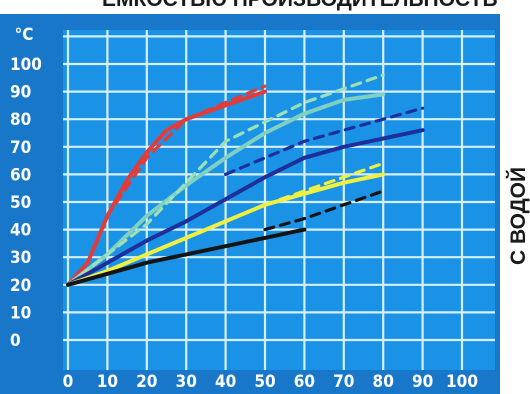 Image resolution: width=530 pixels, height=394 pixels. I want to click on y-tick-label: 100, so click(26, 65).